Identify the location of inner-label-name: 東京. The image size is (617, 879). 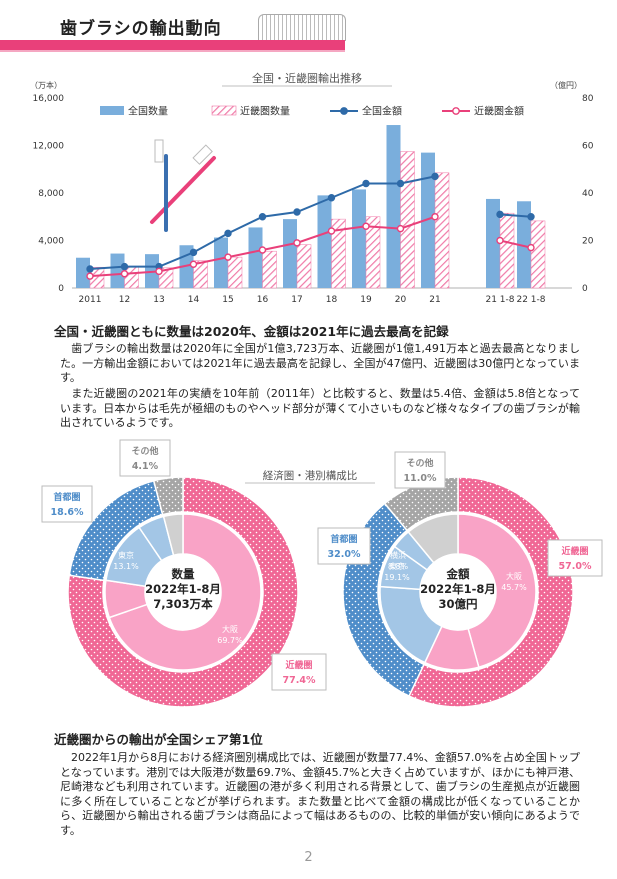
(397, 566).